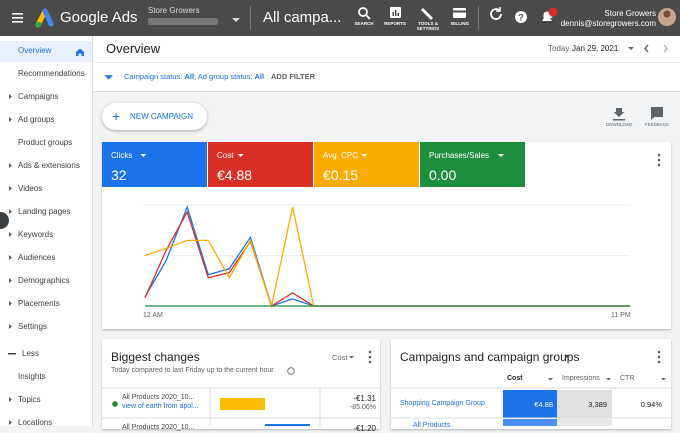 The height and width of the screenshot is (433, 680). What do you see at coordinates (115, 404) in the screenshot?
I see `status-dot` at bounding box center [115, 404].